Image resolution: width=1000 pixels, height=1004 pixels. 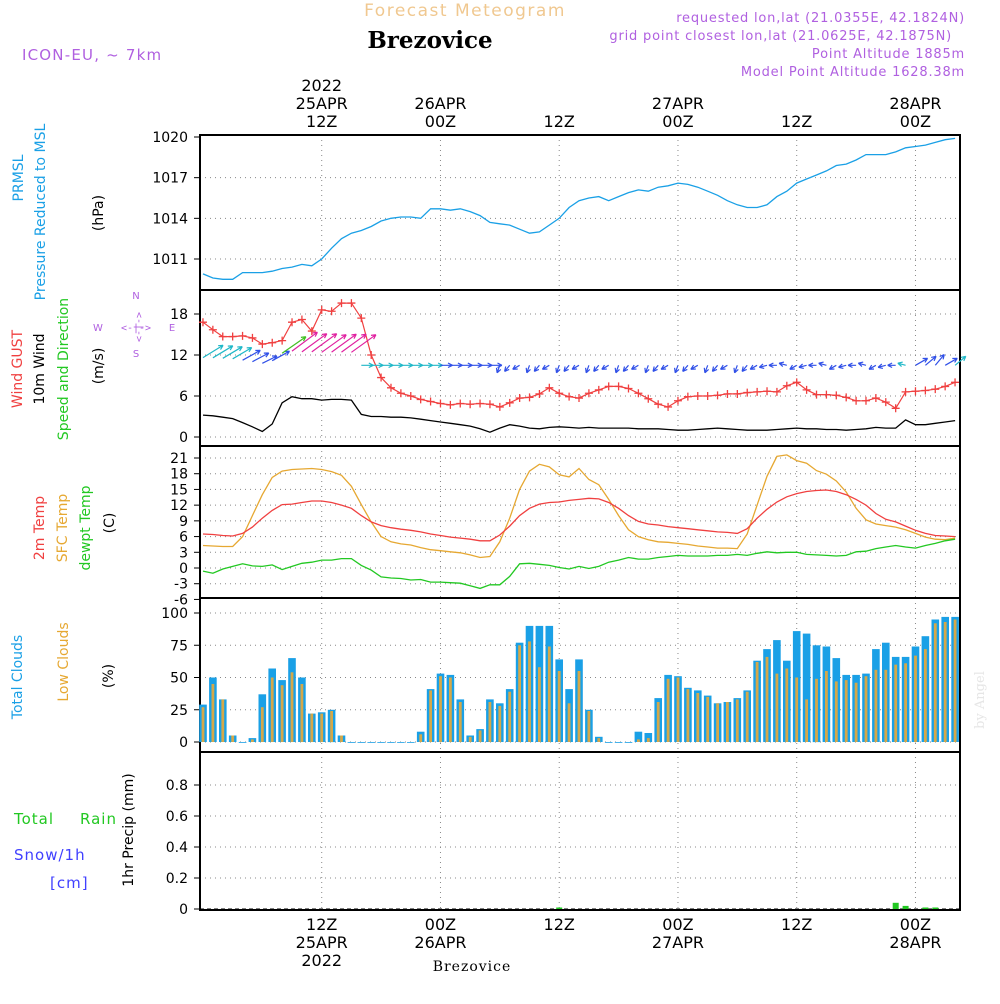 I want to click on wind-line, so click(x=579, y=414).